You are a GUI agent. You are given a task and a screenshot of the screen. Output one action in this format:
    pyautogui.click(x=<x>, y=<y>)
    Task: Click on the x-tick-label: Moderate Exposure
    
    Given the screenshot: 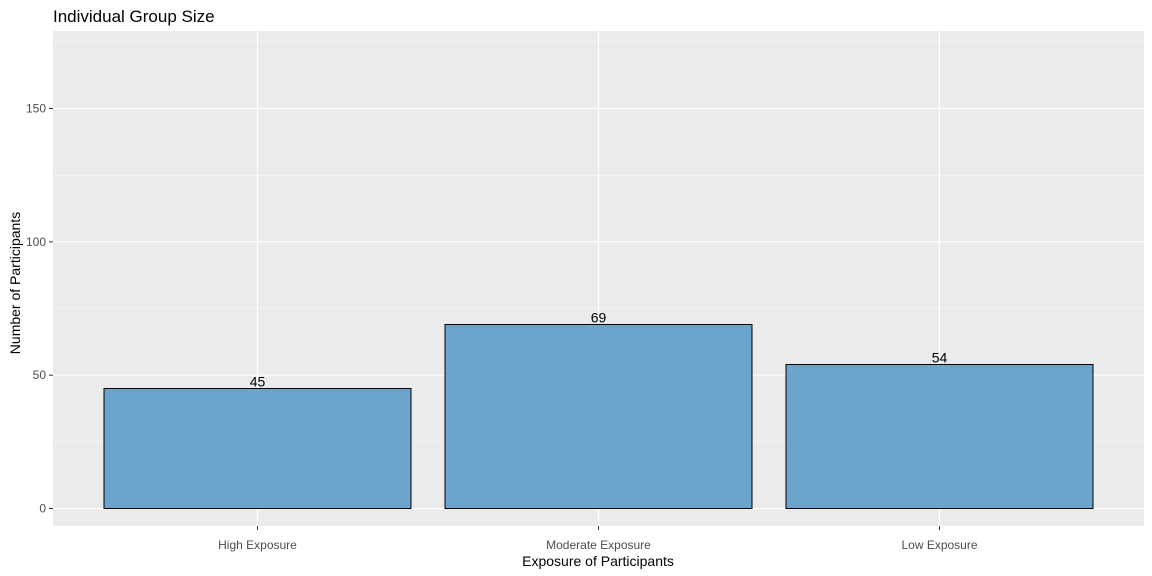 What is the action you would take?
    pyautogui.click(x=598, y=545)
    